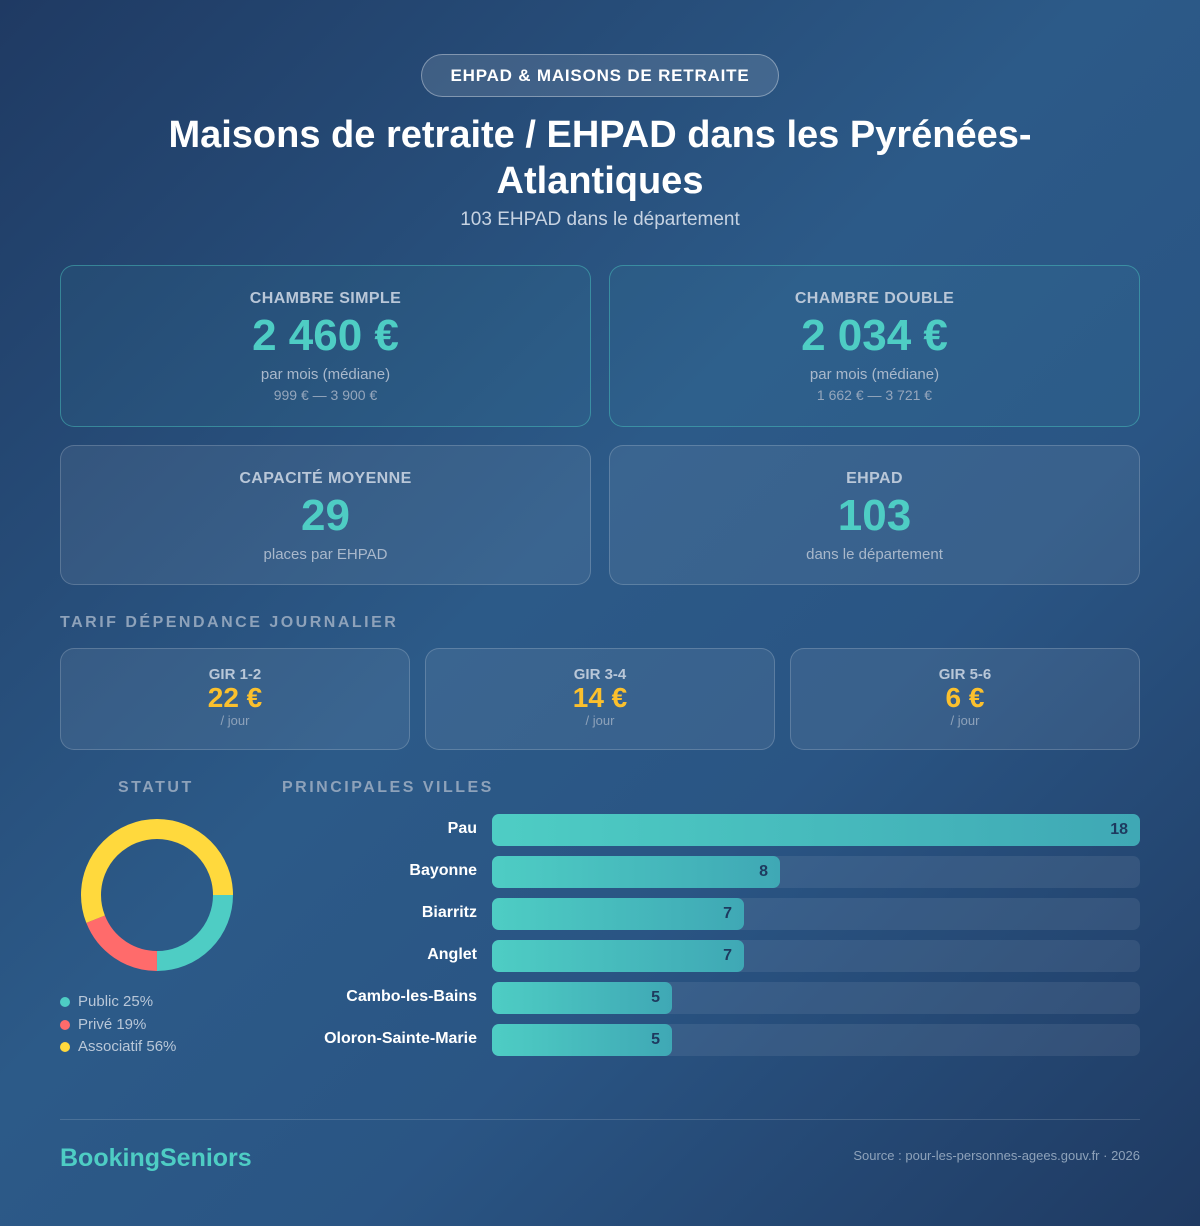 This screenshot has height=1226, width=1200. I want to click on bar-anglet: 7, so click(618, 956).